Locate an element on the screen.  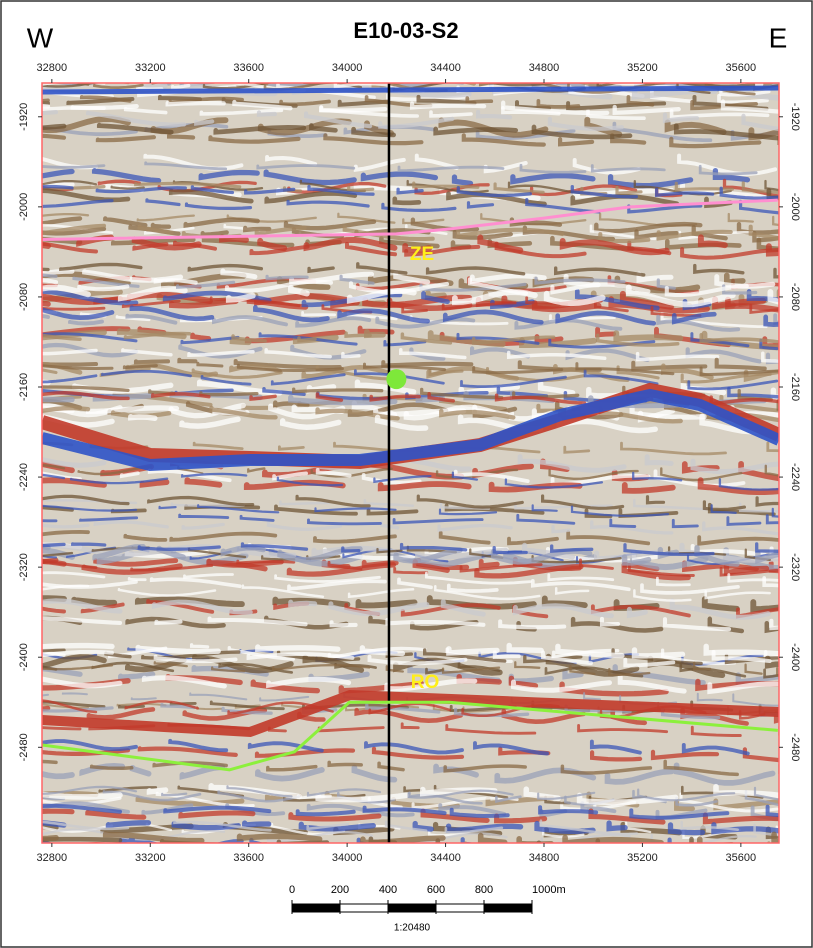
well-marker is located at coordinates (396, 379).